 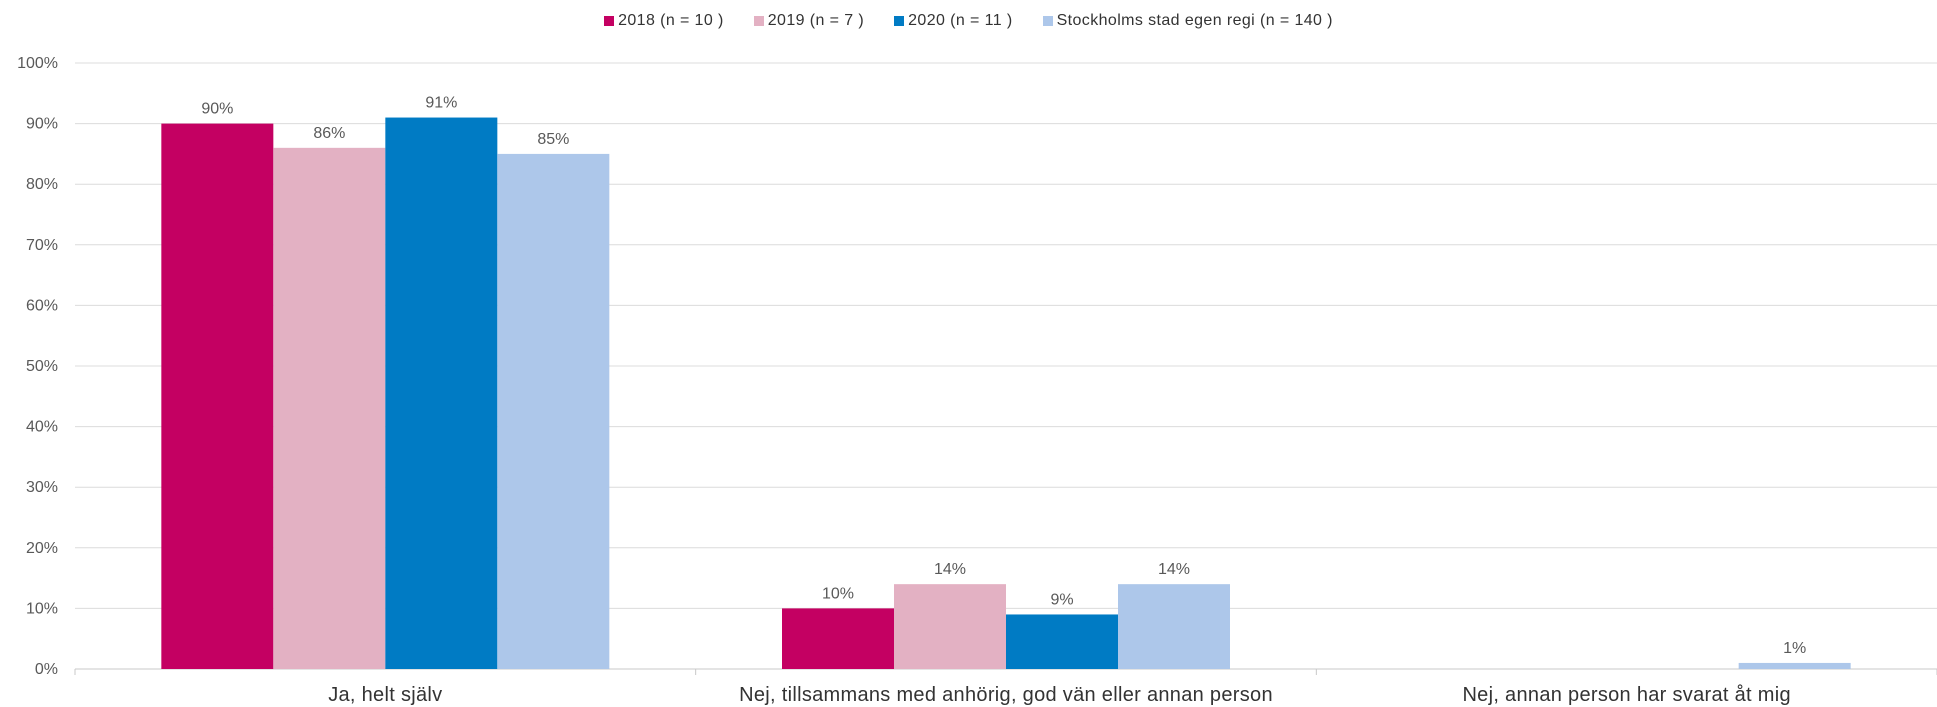 What do you see at coordinates (441, 103) in the screenshot?
I see `data-label: 91%` at bounding box center [441, 103].